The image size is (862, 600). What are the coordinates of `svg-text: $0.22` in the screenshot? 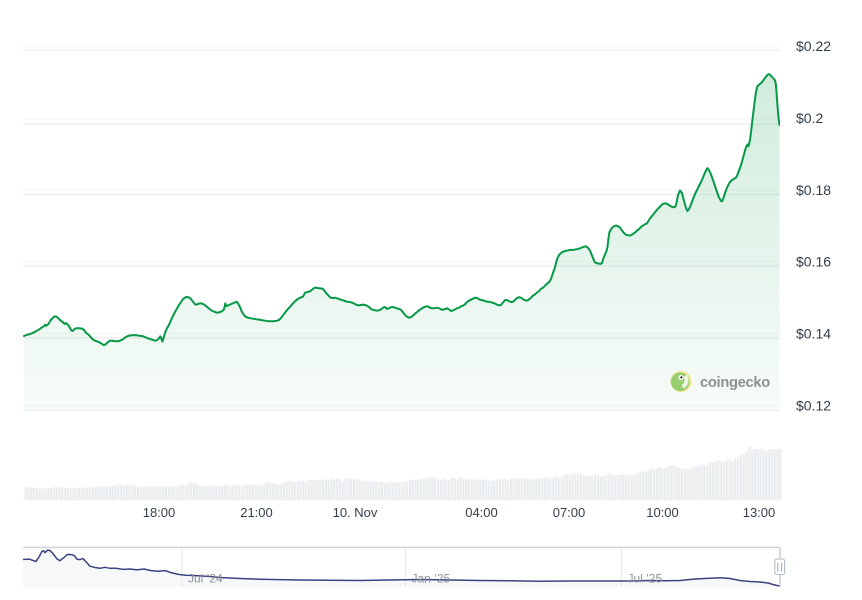 It's located at (813, 46).